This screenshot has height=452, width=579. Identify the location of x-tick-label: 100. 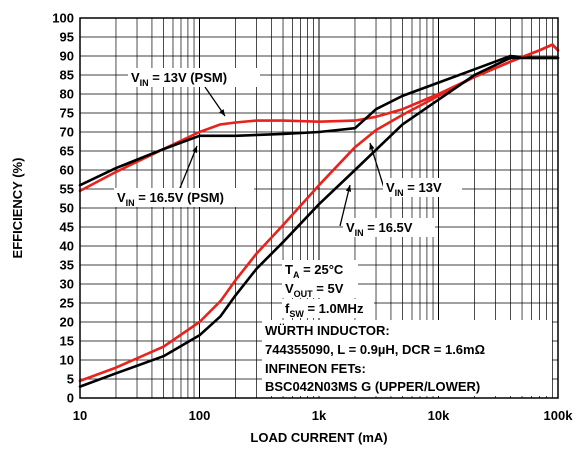
(200, 415).